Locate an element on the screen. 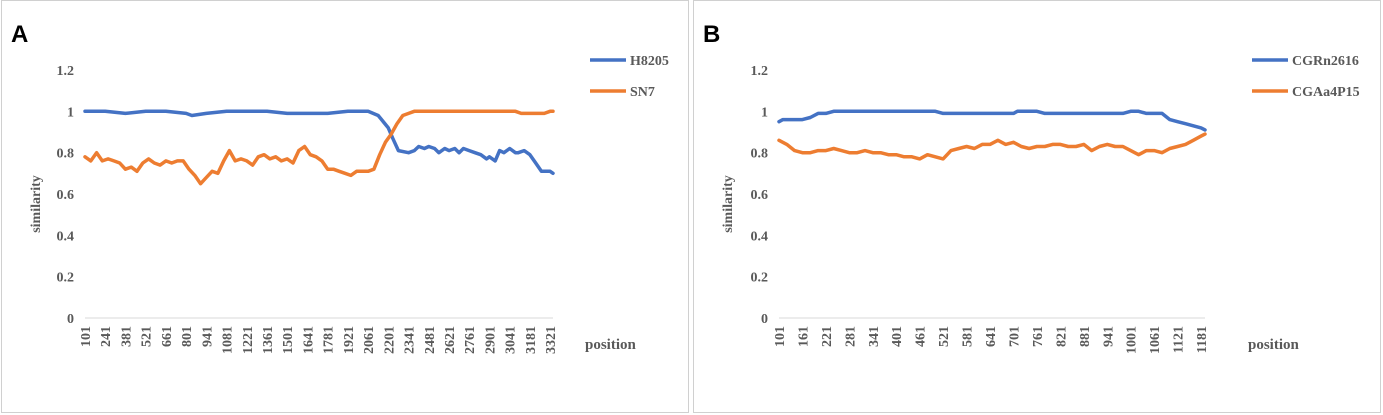  x-tick-label: 1921 is located at coordinates (349, 340).